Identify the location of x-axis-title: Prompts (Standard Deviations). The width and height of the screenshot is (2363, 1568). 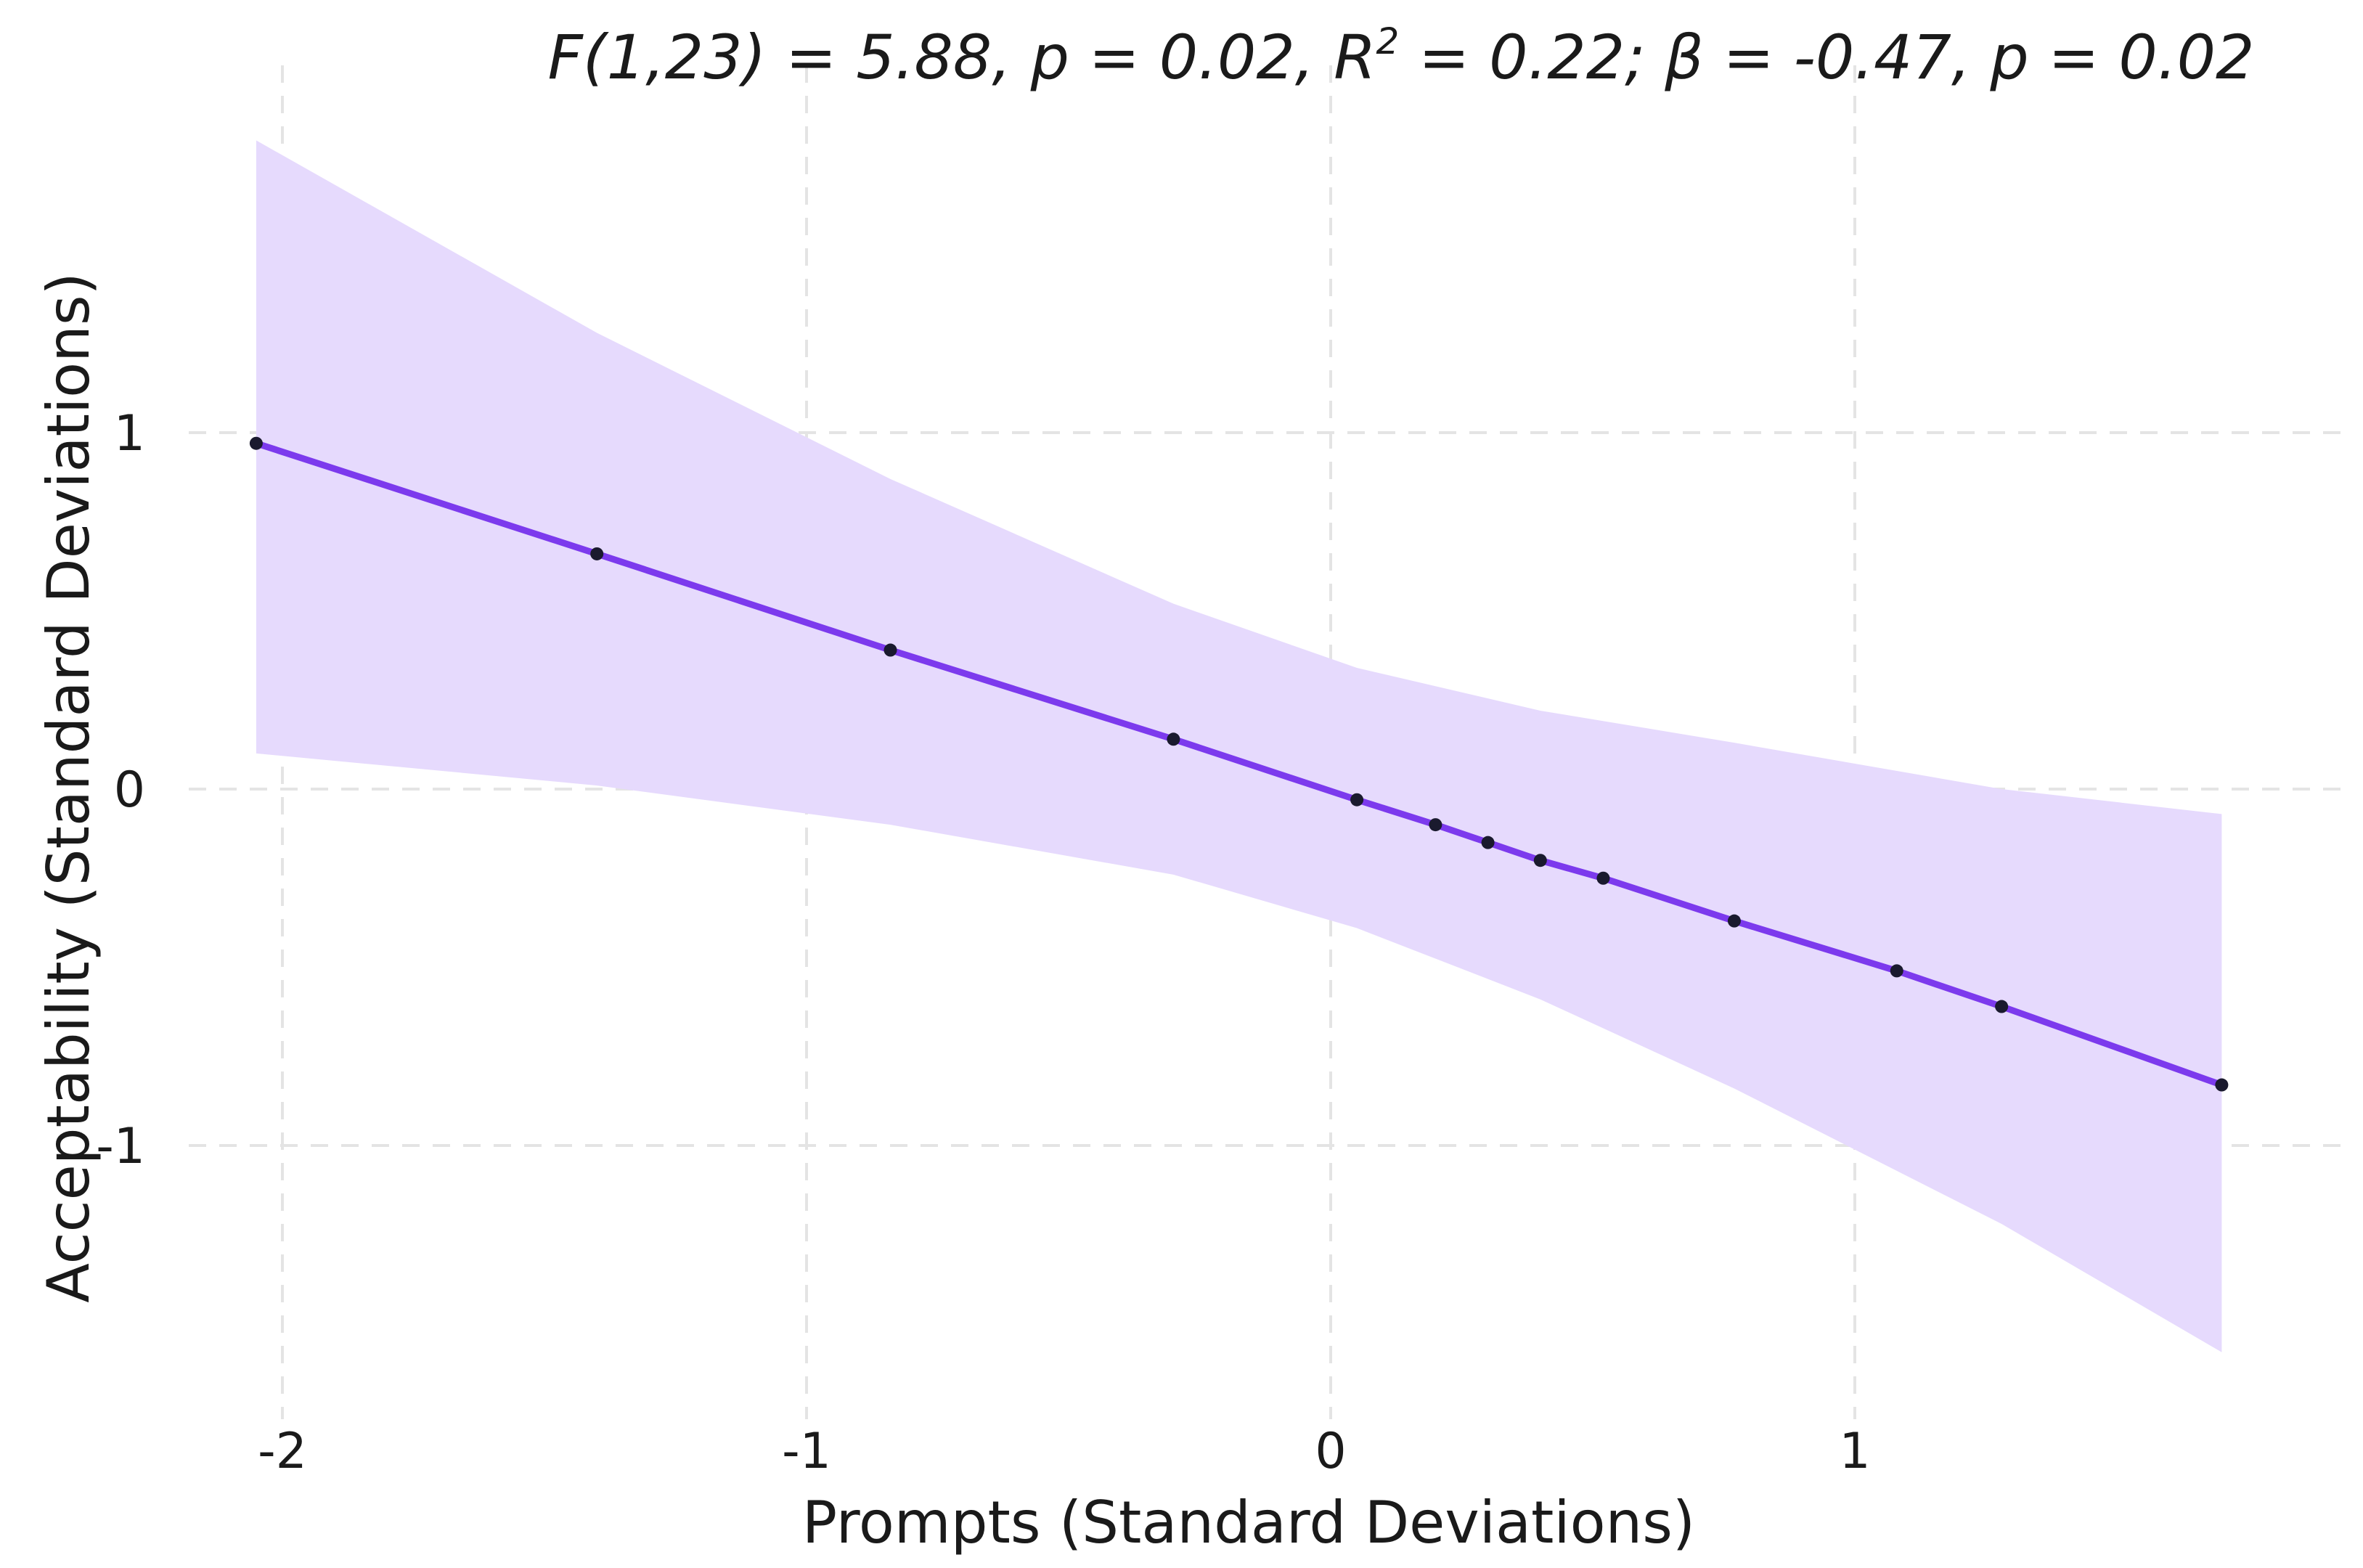
(1249, 1523).